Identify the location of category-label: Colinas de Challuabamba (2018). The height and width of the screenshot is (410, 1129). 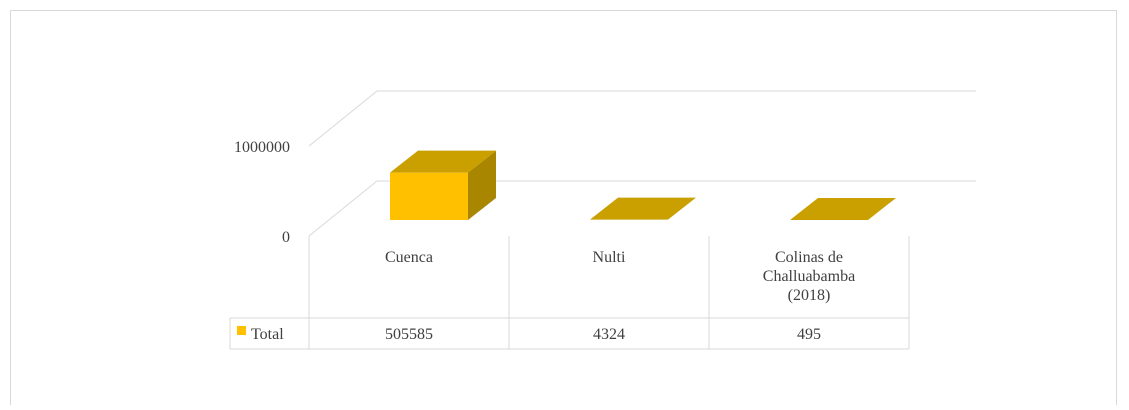
(809, 276).